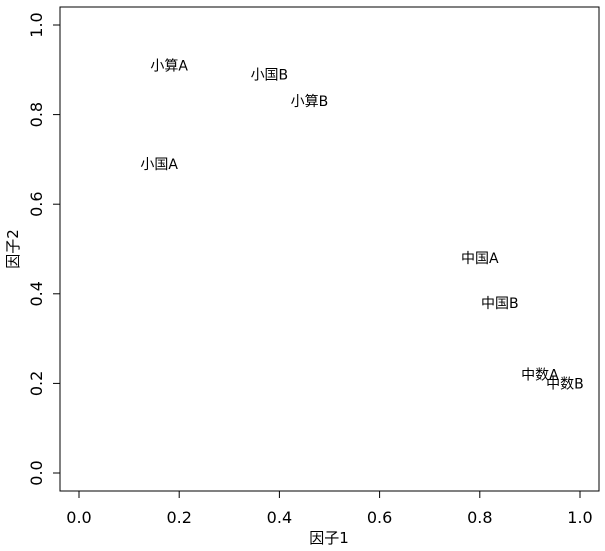  I want to click on point-label: 中数B, so click(565, 384).